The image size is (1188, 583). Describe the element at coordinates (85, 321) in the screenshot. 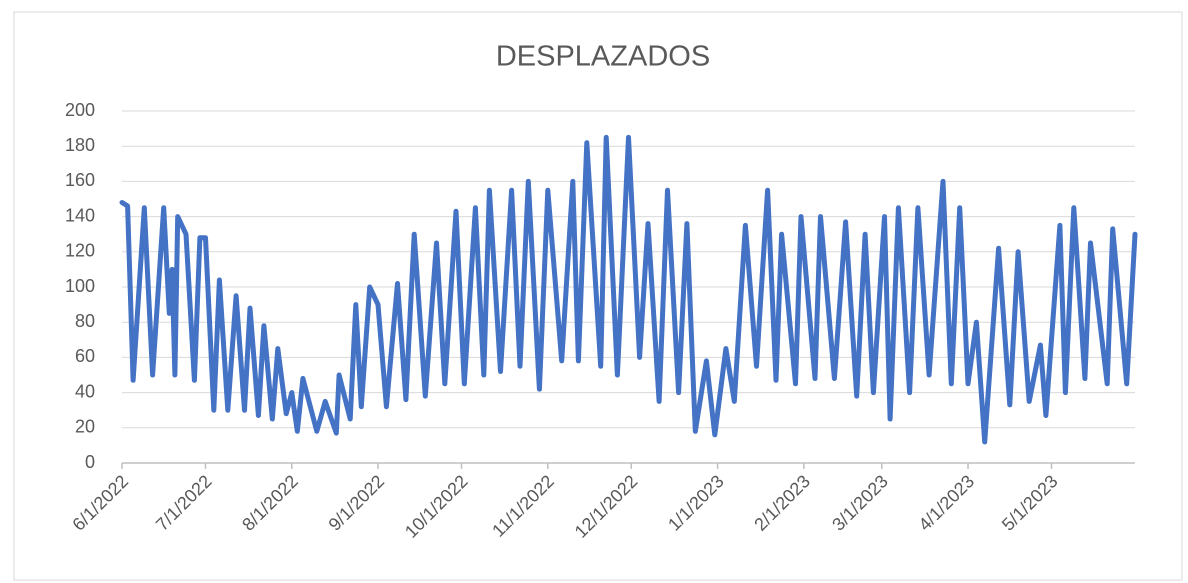

I see `y-tick-label: 80` at that location.